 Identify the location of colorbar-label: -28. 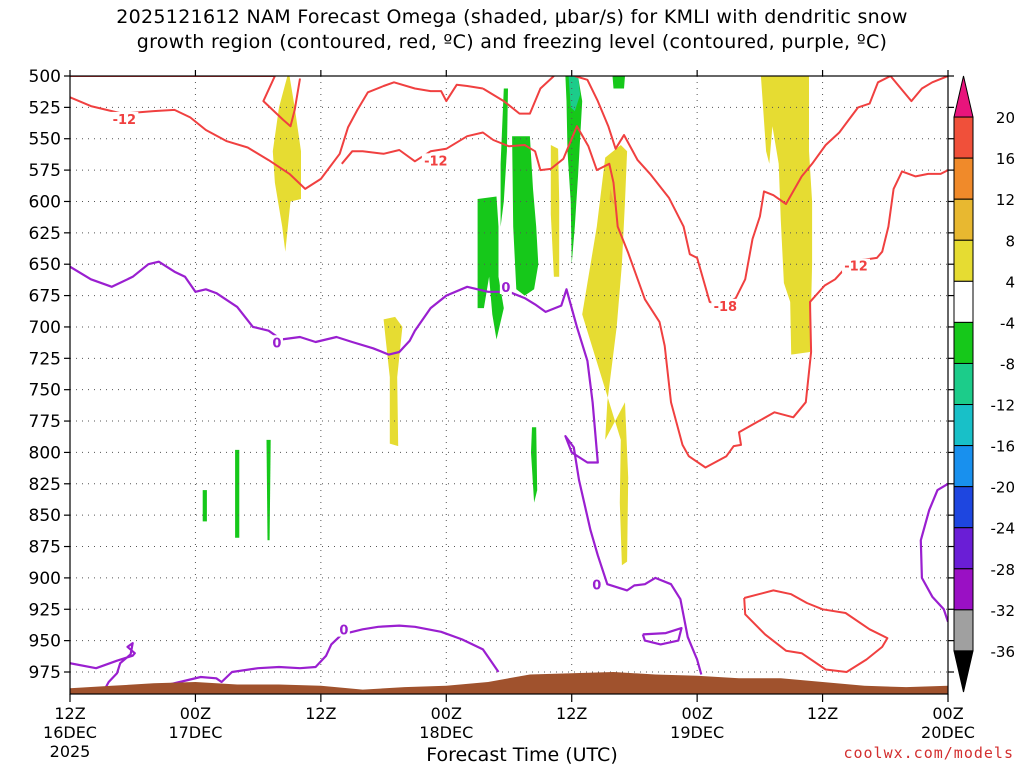
(1003, 570).